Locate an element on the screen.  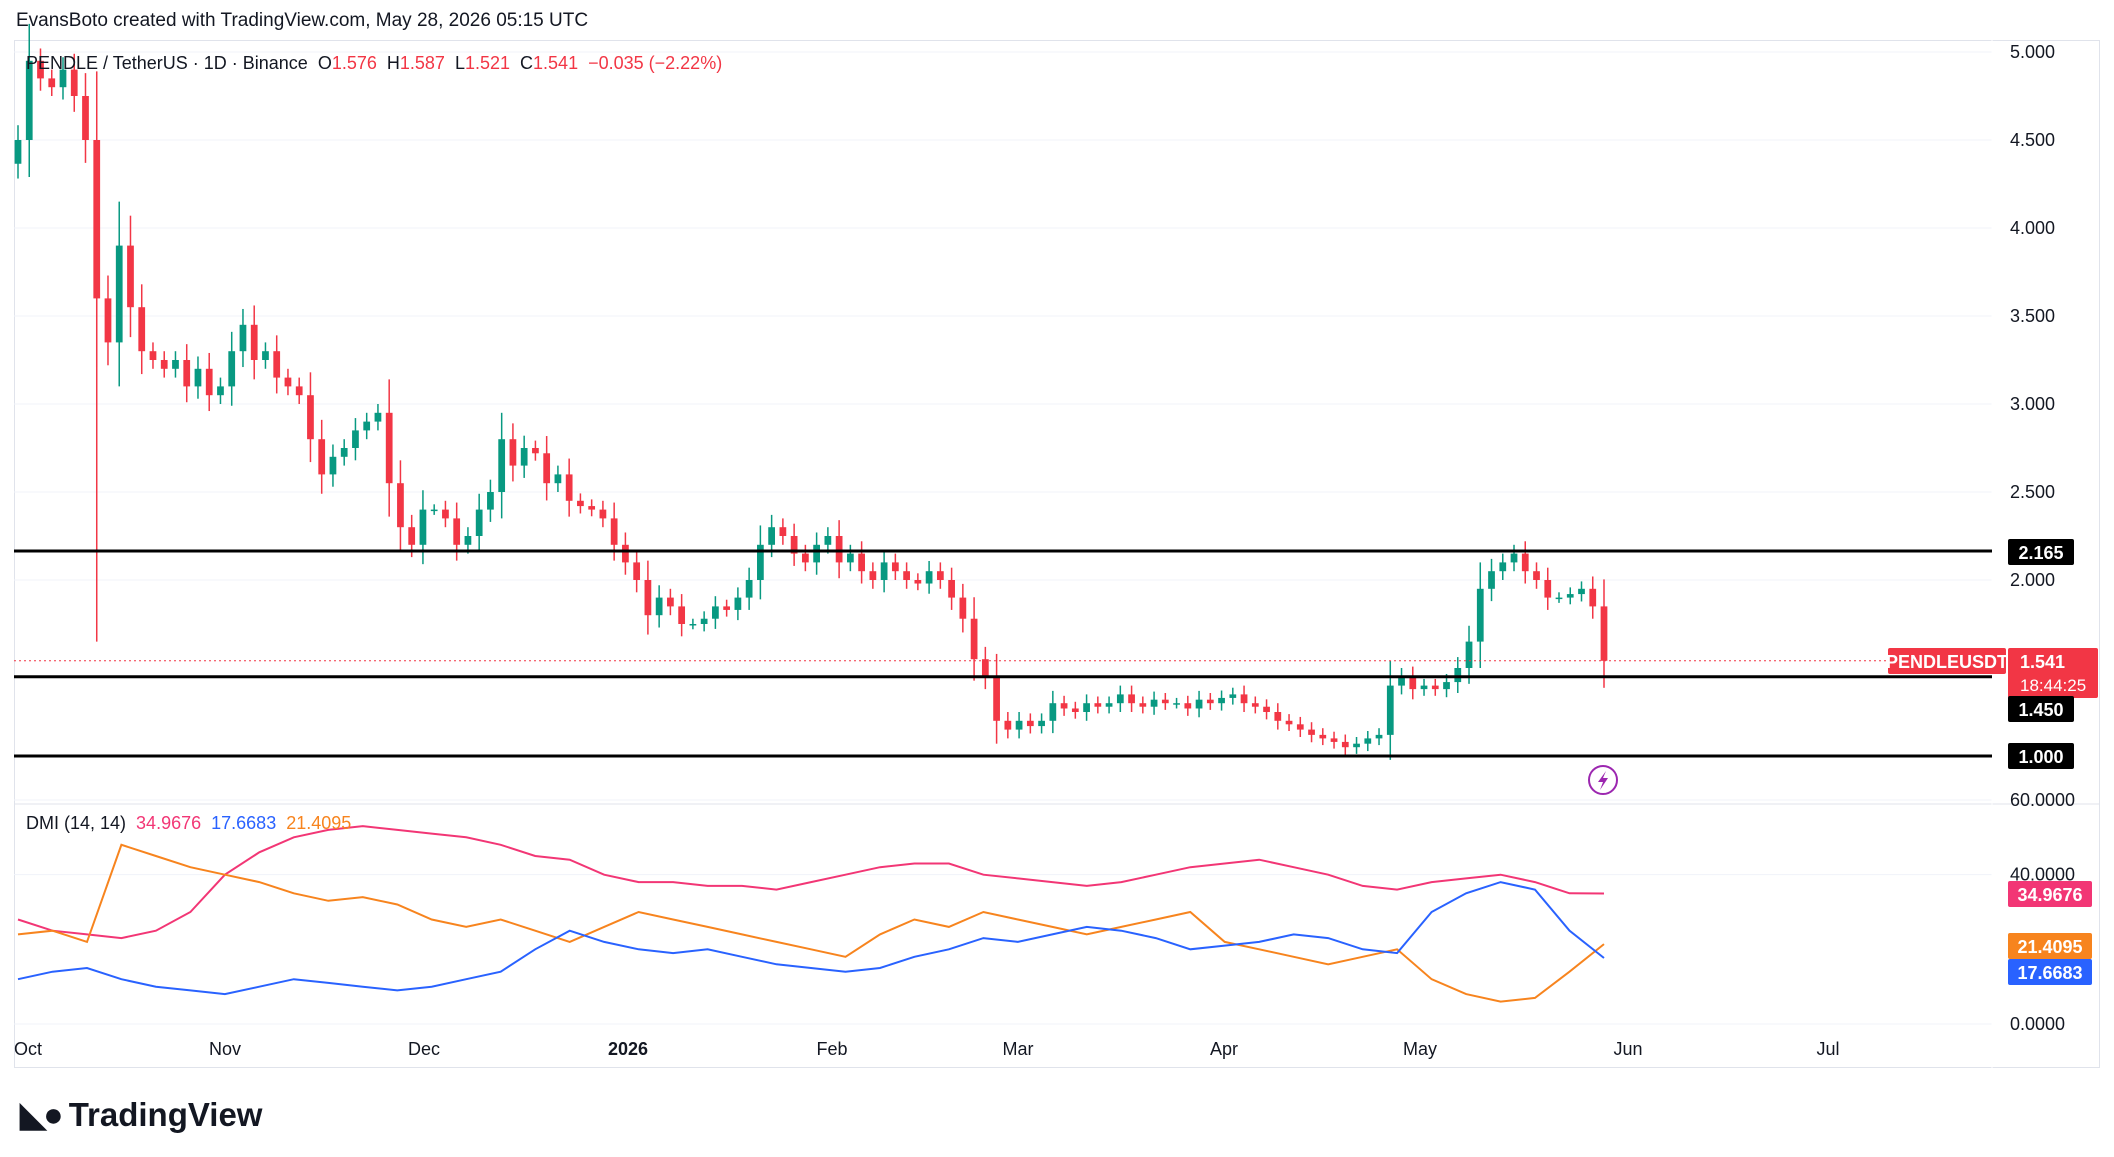
legend-c-label: C is located at coordinates (527, 63).